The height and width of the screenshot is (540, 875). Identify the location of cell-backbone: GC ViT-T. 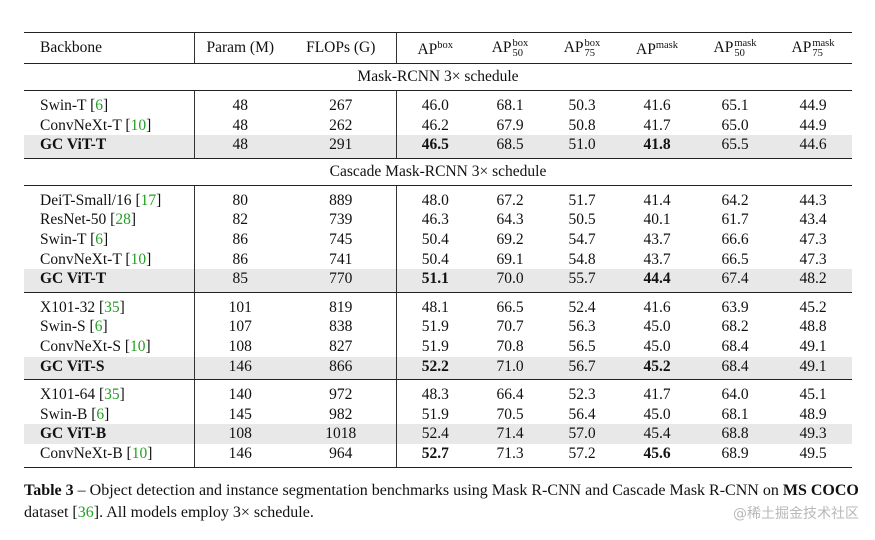
(109, 281).